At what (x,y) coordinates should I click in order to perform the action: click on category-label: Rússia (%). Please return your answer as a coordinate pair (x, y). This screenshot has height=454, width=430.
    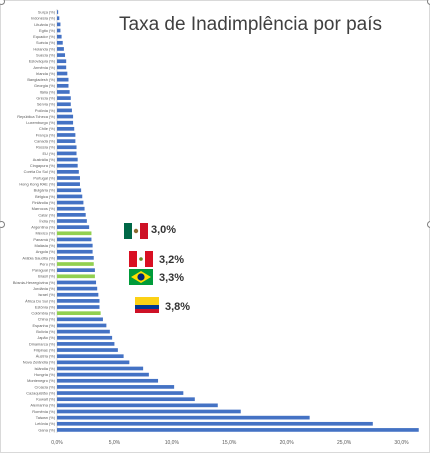
    Looking at the image, I should click on (46, 147).